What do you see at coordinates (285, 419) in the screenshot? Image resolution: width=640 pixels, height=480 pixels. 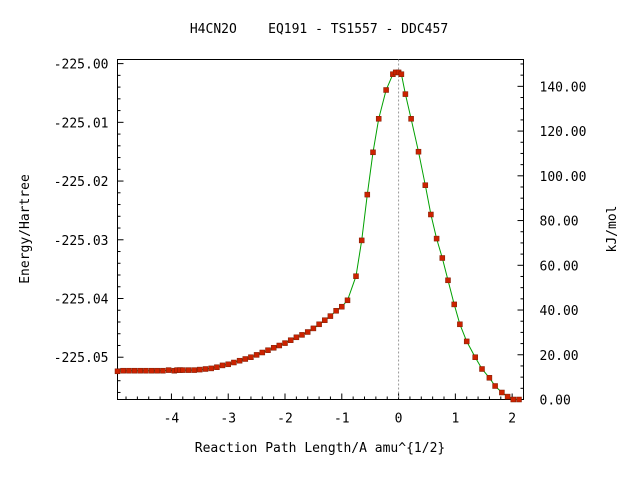 I see `x-tick-label: -2` at bounding box center [285, 419].